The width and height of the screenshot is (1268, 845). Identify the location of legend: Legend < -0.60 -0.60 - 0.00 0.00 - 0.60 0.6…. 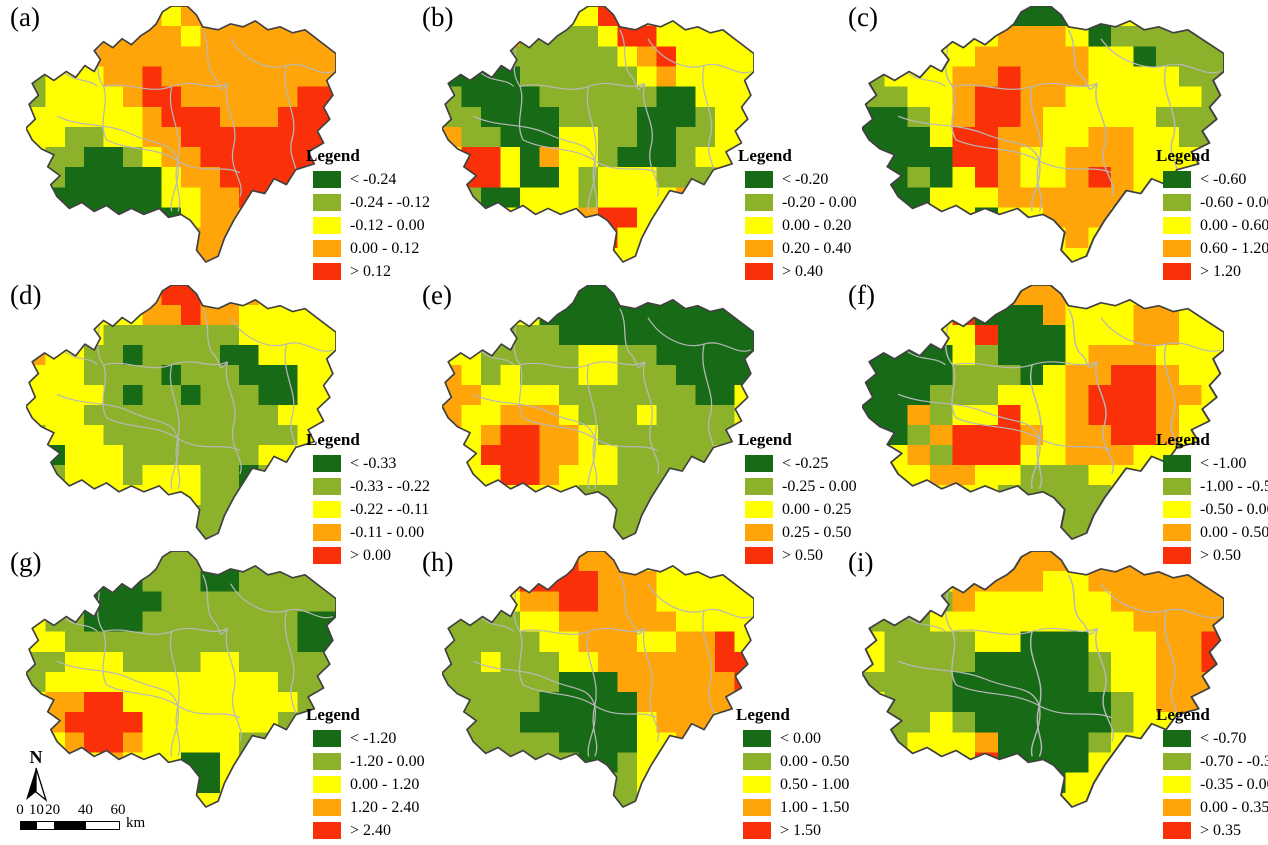
(1212, 216).